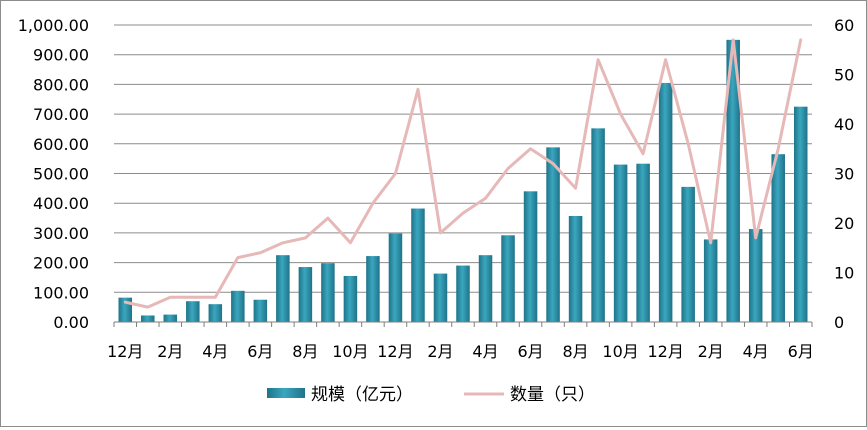 The width and height of the screenshot is (867, 430). Describe the element at coordinates (61, 55) in the screenshot. I see `left-axis-tick-label: 900.00` at that location.